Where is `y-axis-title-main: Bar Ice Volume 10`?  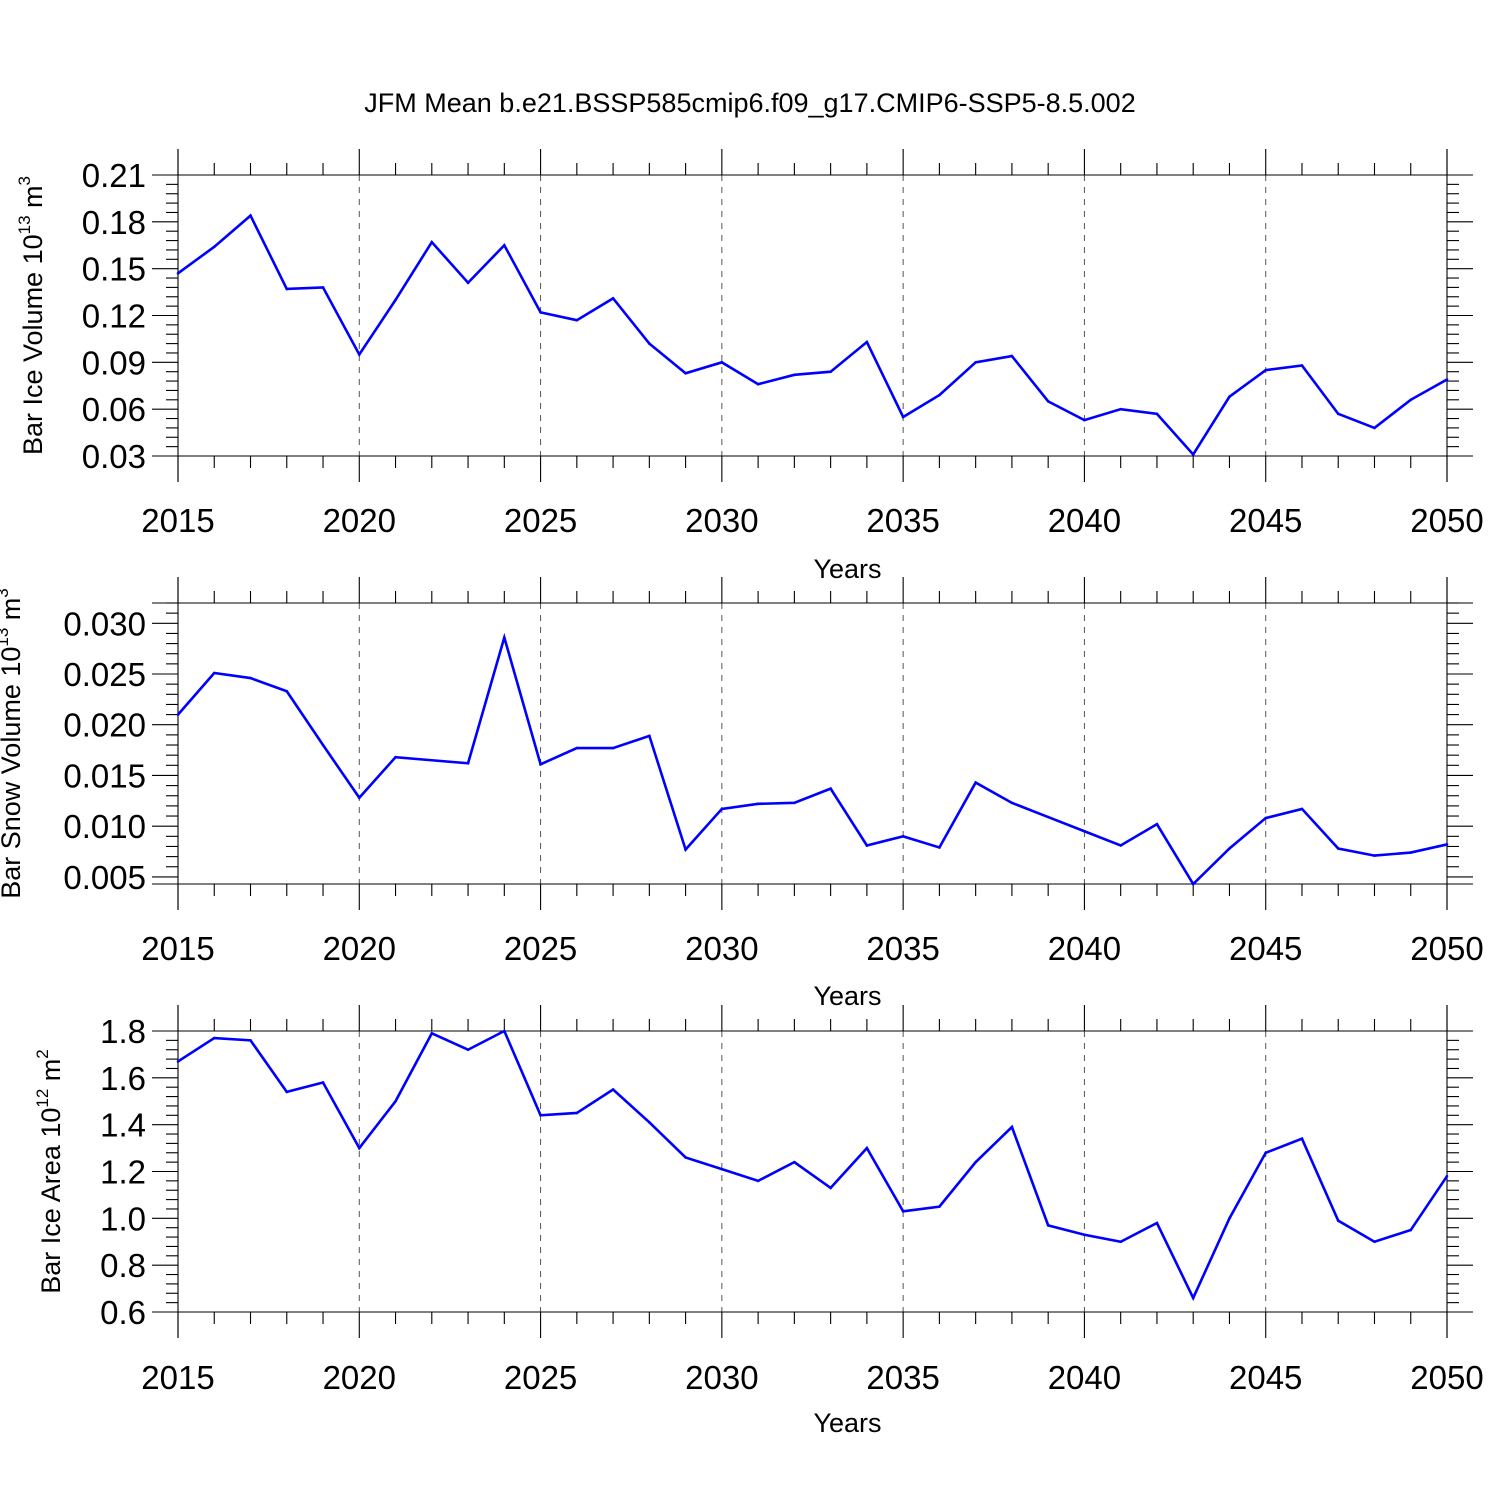 y-axis-title-main: Bar Ice Volume 10 is located at coordinates (33, 344).